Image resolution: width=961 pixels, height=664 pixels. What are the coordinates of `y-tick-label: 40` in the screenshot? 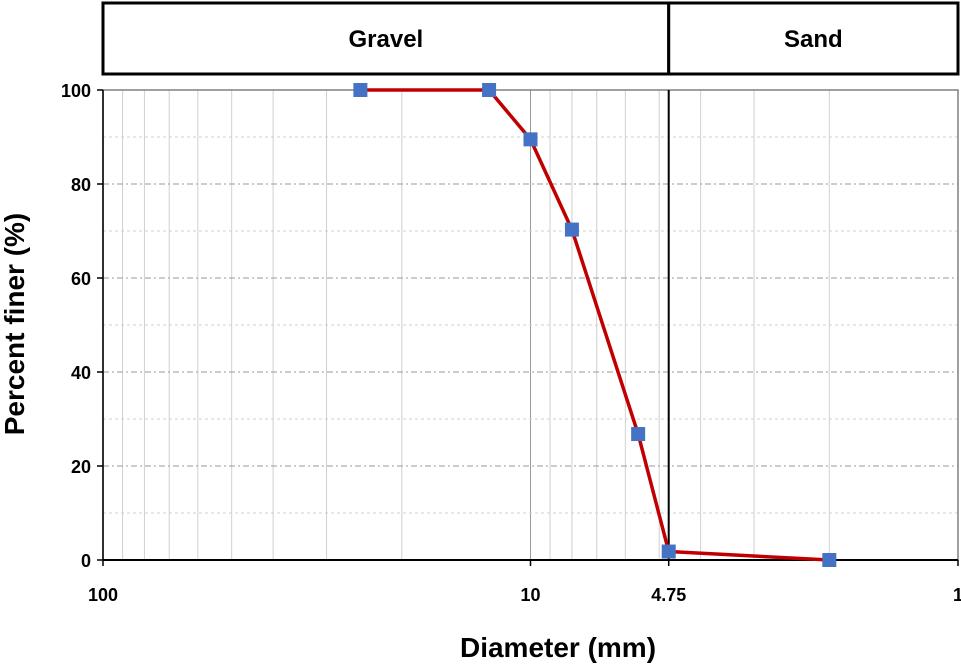 It's located at (81, 373).